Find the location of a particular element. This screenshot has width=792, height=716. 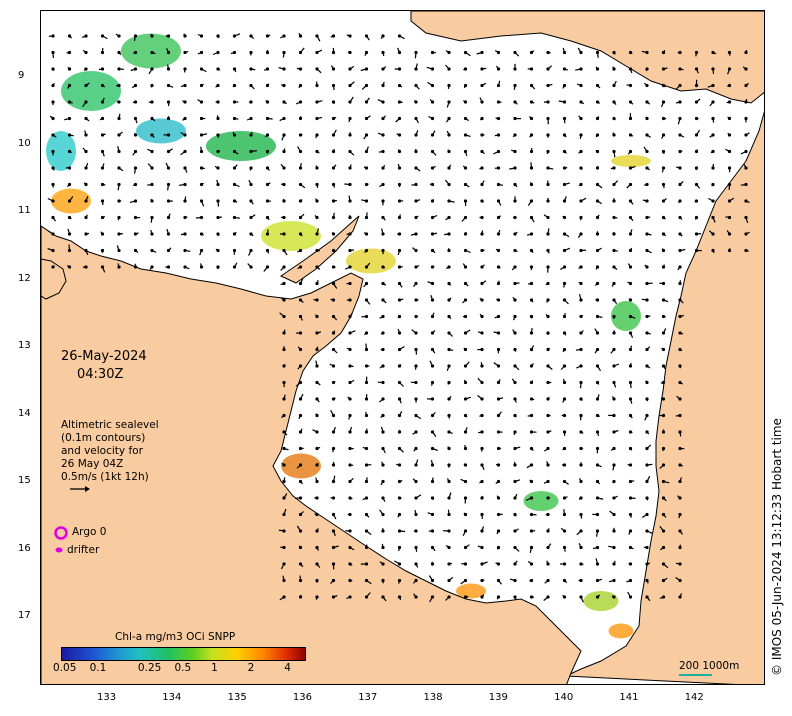

legend-line-2: (0.1m contours) is located at coordinates (103, 438).